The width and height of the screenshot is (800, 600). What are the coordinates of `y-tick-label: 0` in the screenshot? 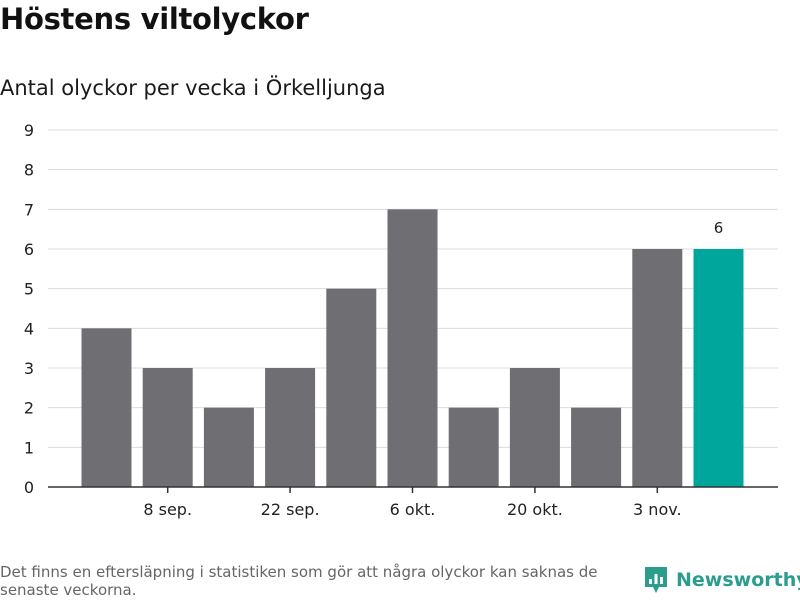 It's located at (29, 487).